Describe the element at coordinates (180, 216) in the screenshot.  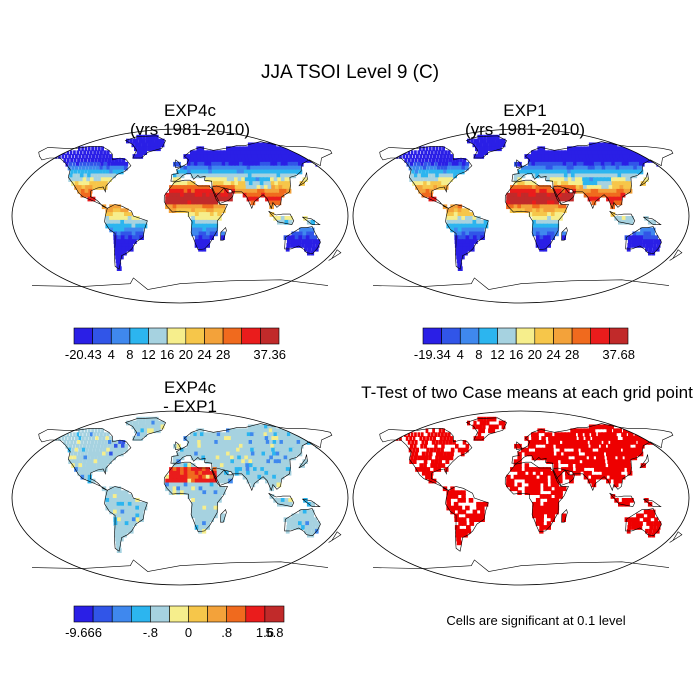
I see `map-exp4c` at that location.